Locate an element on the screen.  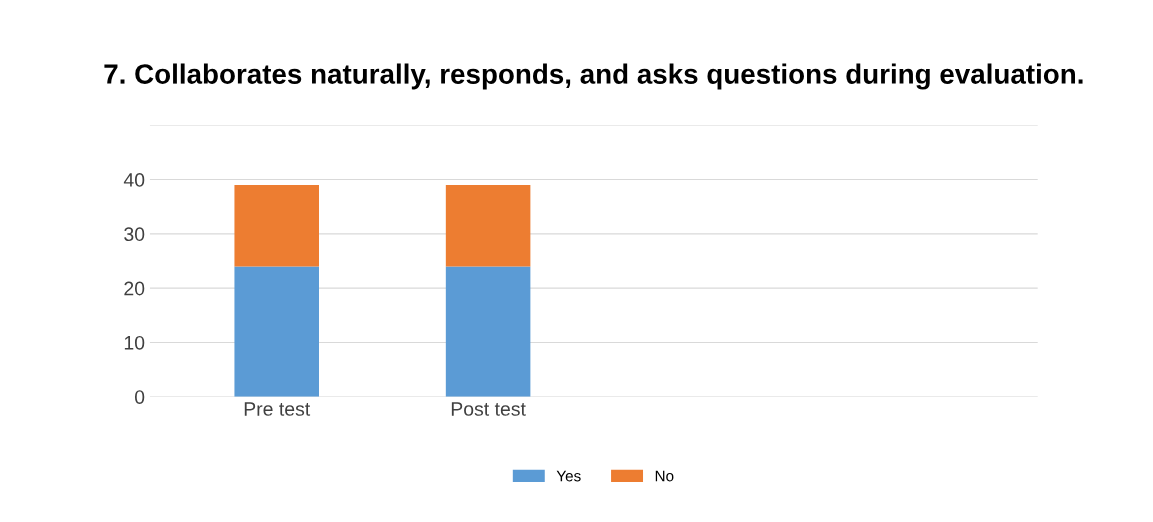
x-tick-label: Post test is located at coordinates (488, 409).